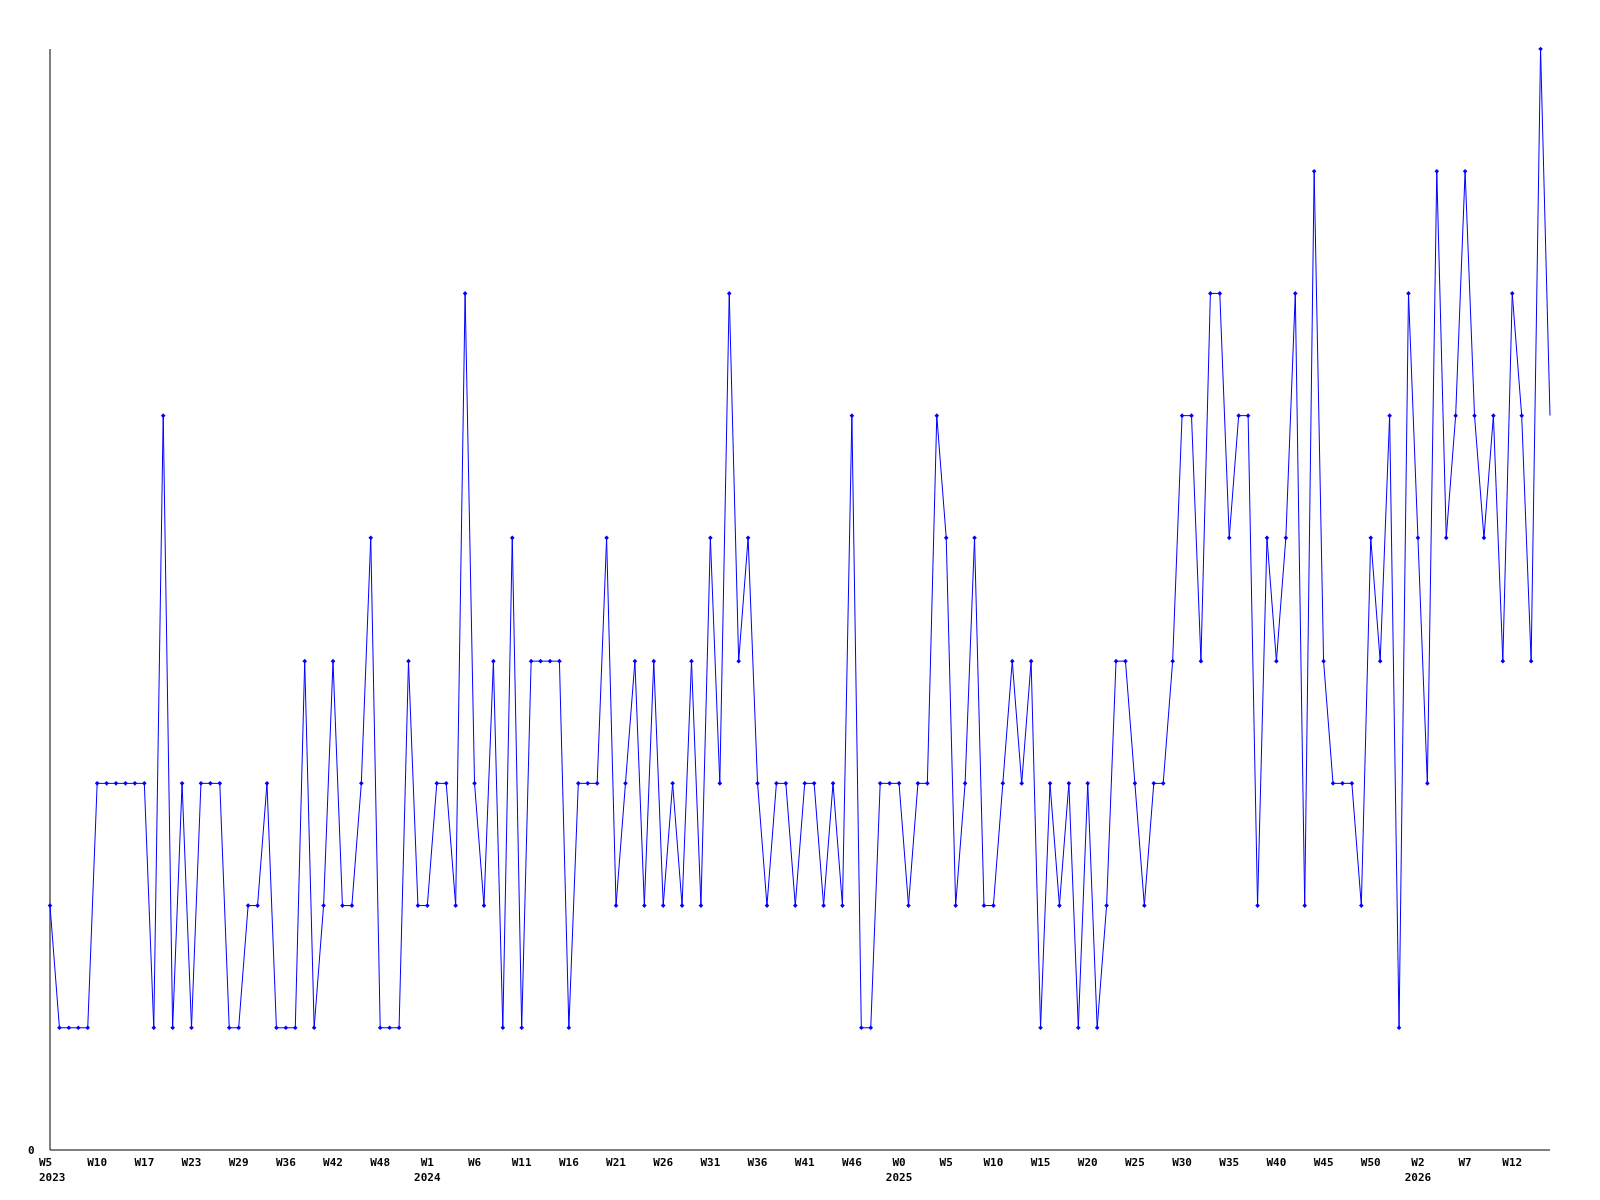 This screenshot has width=1600, height=1200. Describe the element at coordinates (616, 1162) in the screenshot. I see `x-tick-label: W21` at that location.